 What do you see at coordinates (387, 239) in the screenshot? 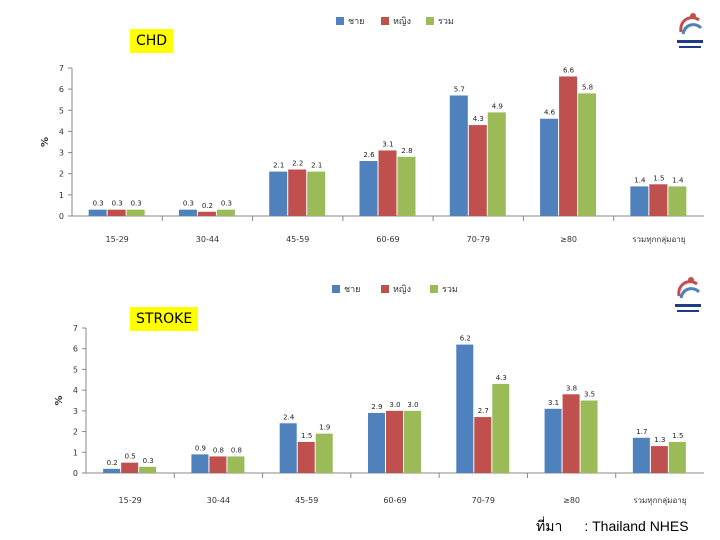
I see `x-tick-label: 60-69` at bounding box center [387, 239].